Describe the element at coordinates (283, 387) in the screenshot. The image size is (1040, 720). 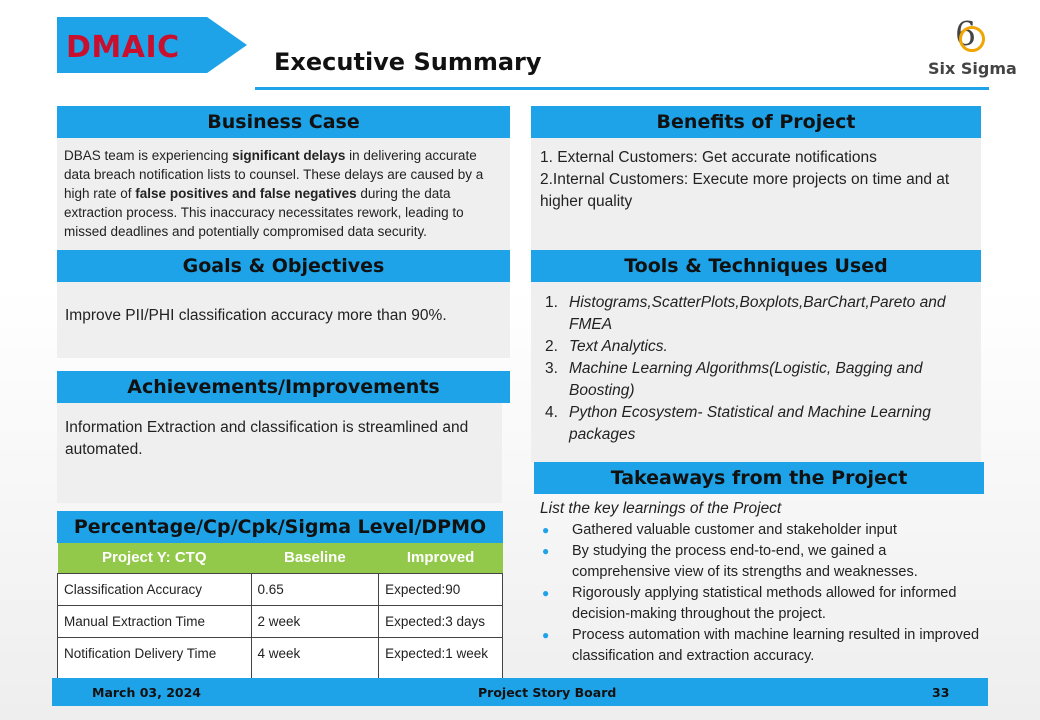
I see `achievements-heading: Achievements/Improvements` at that location.